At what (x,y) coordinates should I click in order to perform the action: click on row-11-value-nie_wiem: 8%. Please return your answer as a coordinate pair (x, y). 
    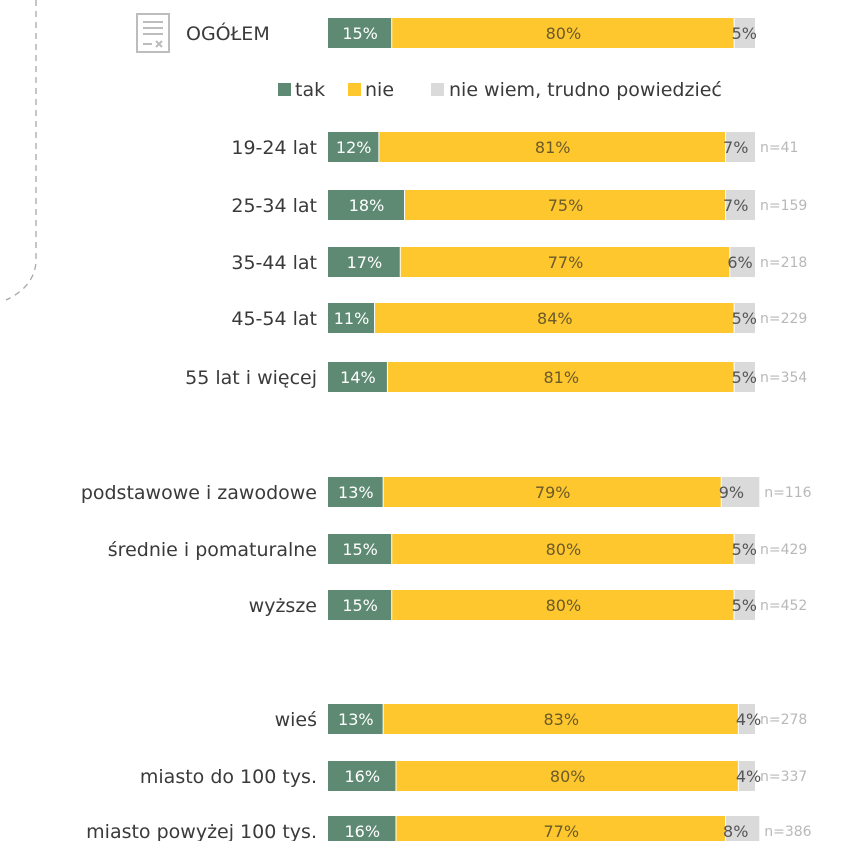
    Looking at the image, I should click on (735, 831).